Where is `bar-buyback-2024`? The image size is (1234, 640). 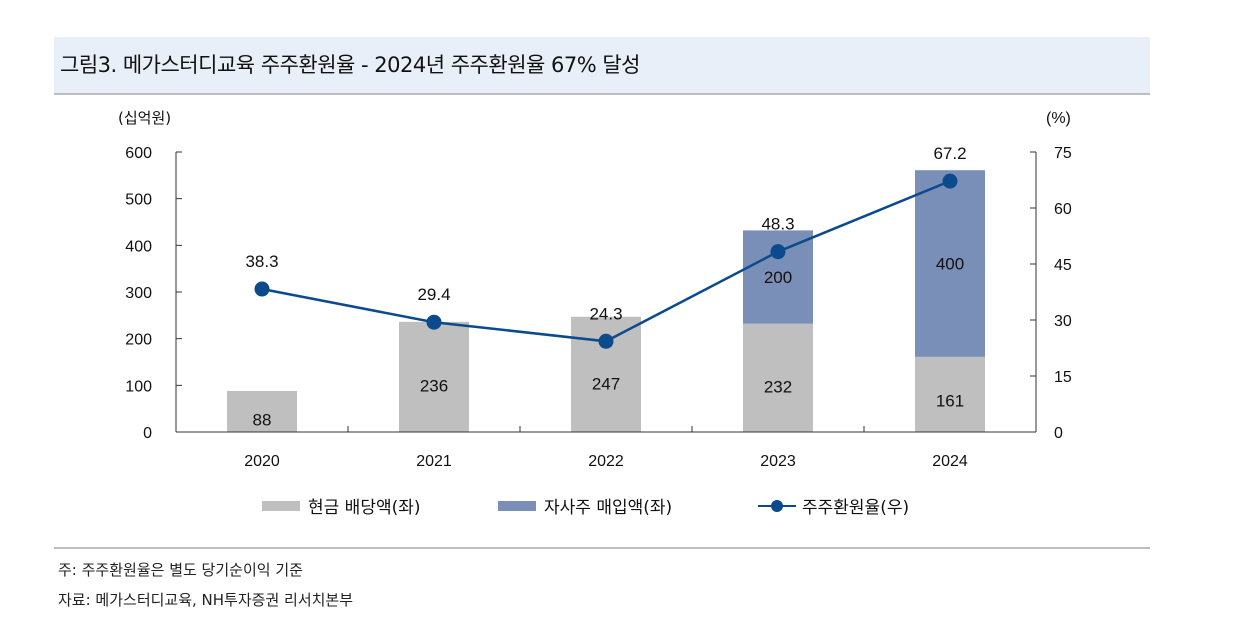 bar-buyback-2024 is located at coordinates (950, 263).